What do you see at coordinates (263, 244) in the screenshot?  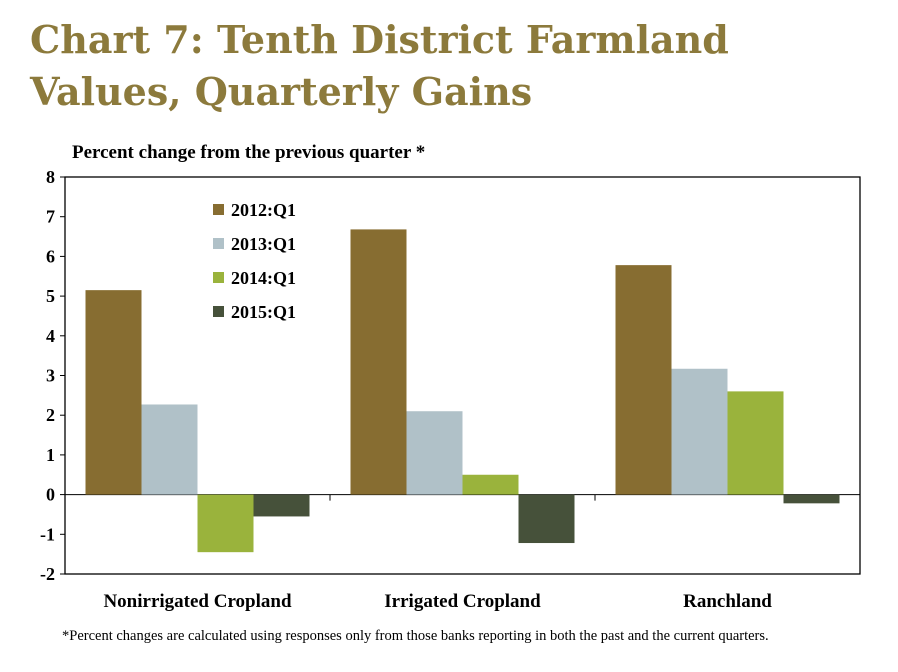 I see `legend-label: 2013:Q1` at bounding box center [263, 244].